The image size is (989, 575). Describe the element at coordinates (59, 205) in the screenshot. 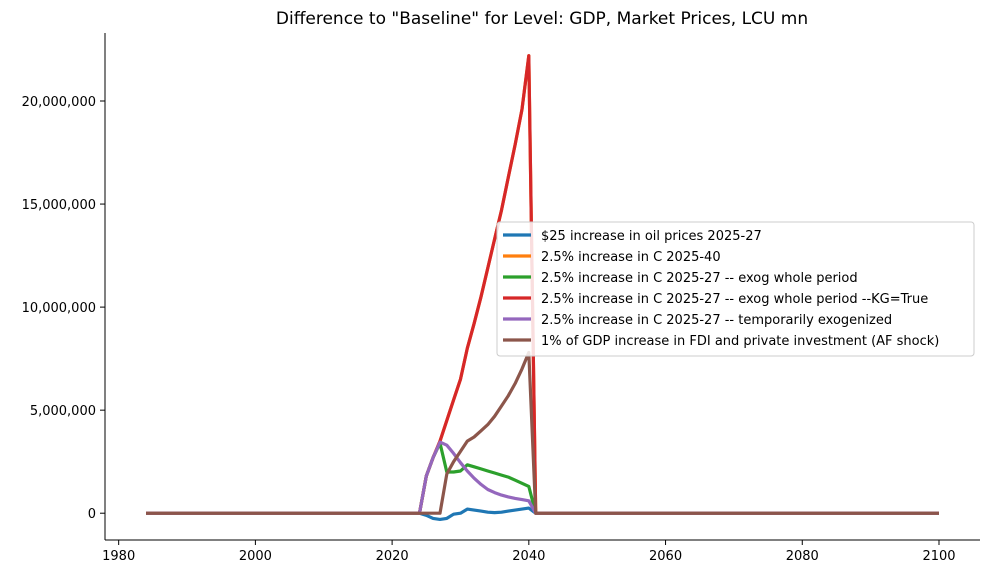

I see `y-tick-label: 15,000,000` at that location.